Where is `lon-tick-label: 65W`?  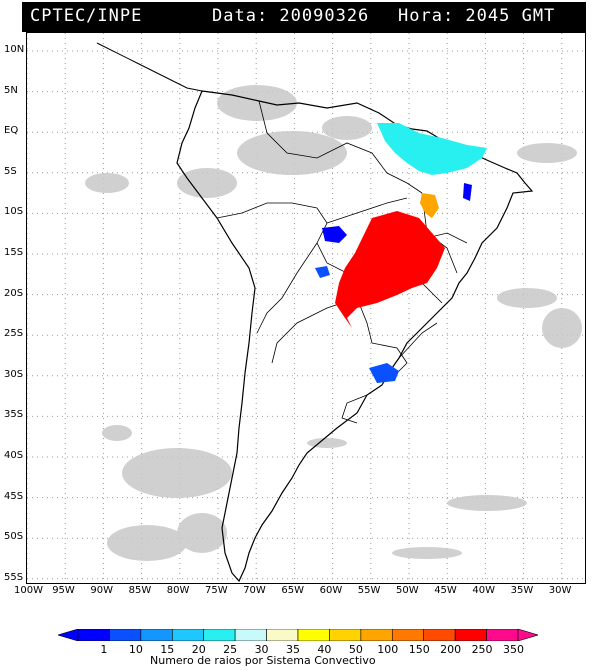
lon-tick-label: 65W is located at coordinates (293, 590).